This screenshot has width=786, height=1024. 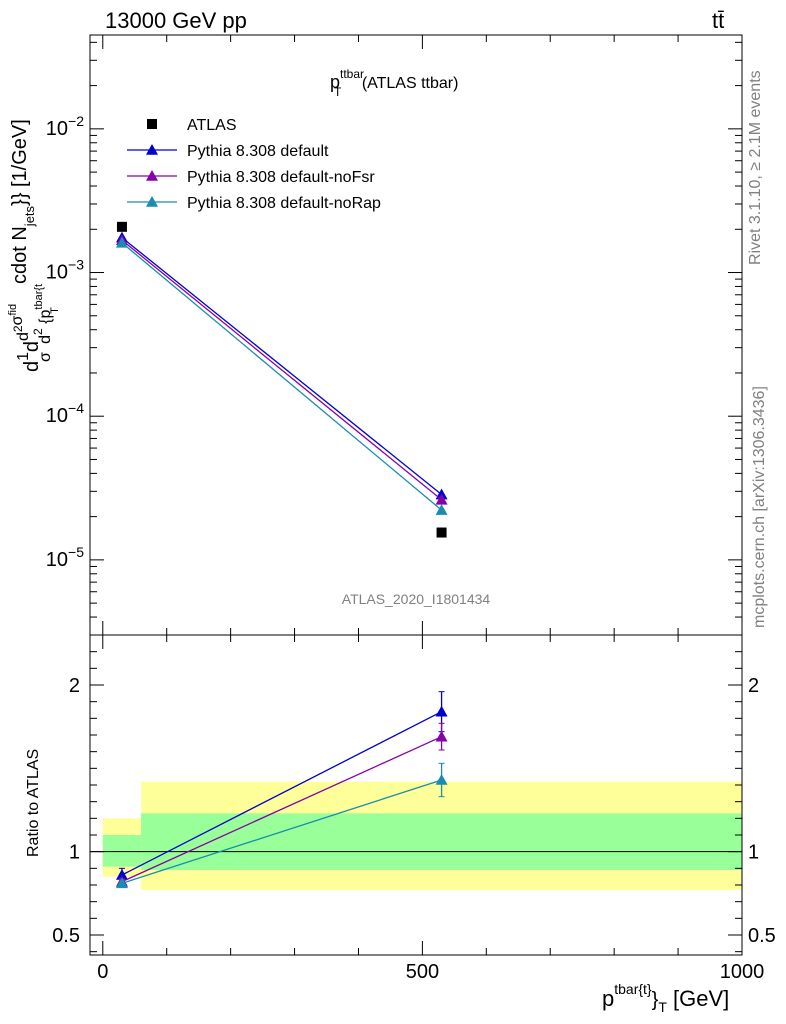 I want to click on plot-title: pttbar T (ATLAS ttbar), so click(x=394, y=83).